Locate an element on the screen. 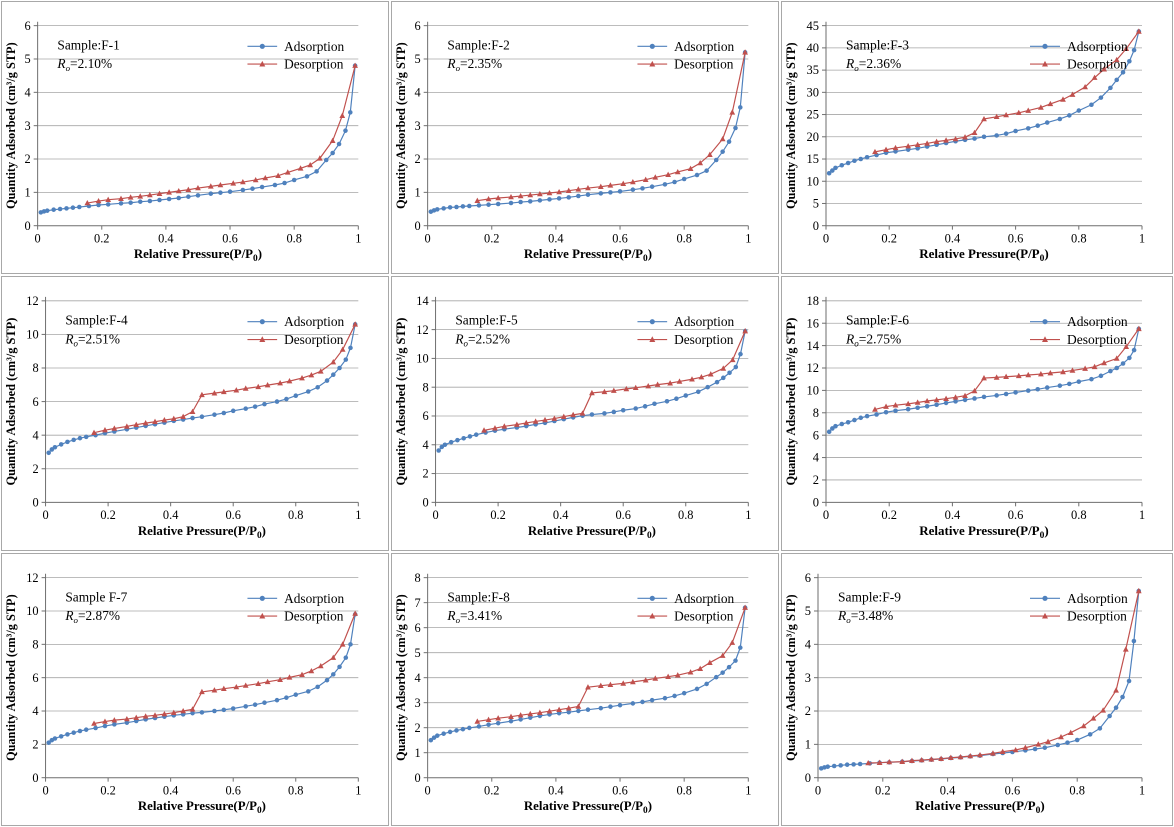 This screenshot has width=1174, height=827. legend-circle-marker-icon is located at coordinates (652, 322).